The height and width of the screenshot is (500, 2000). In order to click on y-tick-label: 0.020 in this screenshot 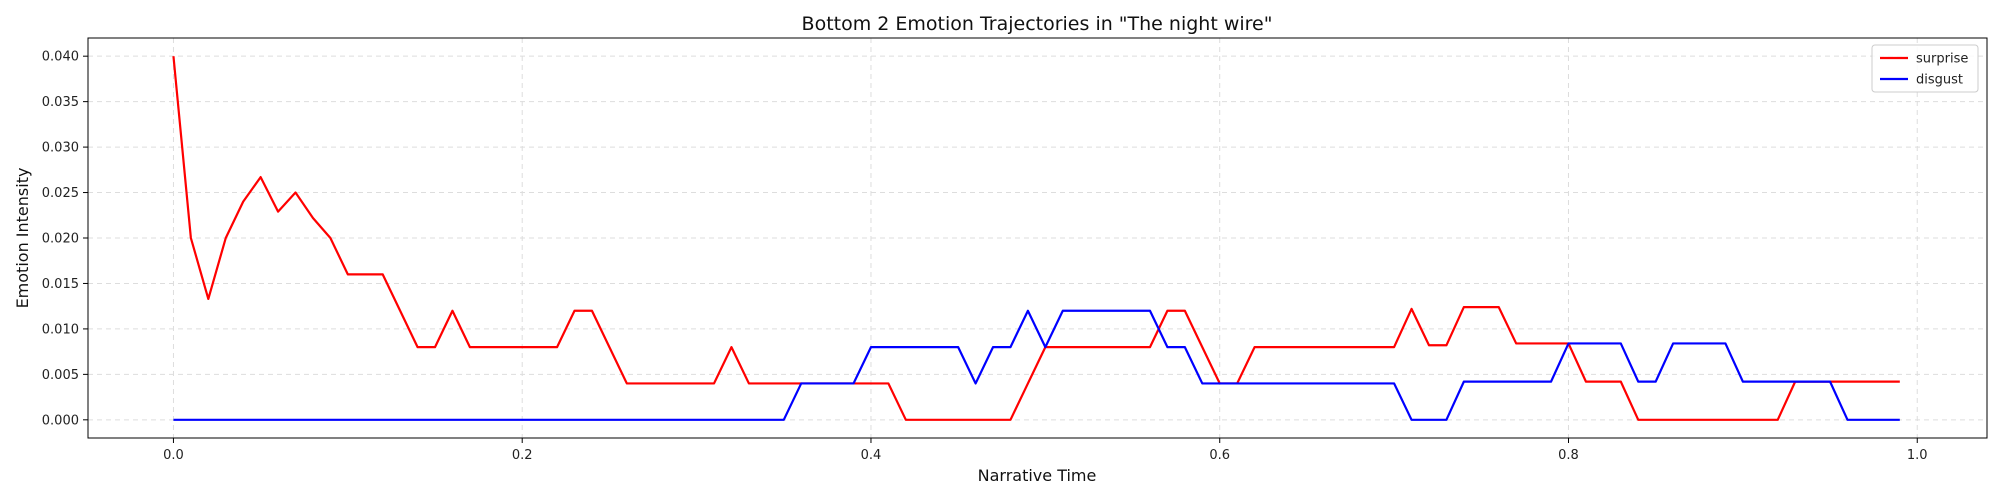, I will do `click(60, 239)`.